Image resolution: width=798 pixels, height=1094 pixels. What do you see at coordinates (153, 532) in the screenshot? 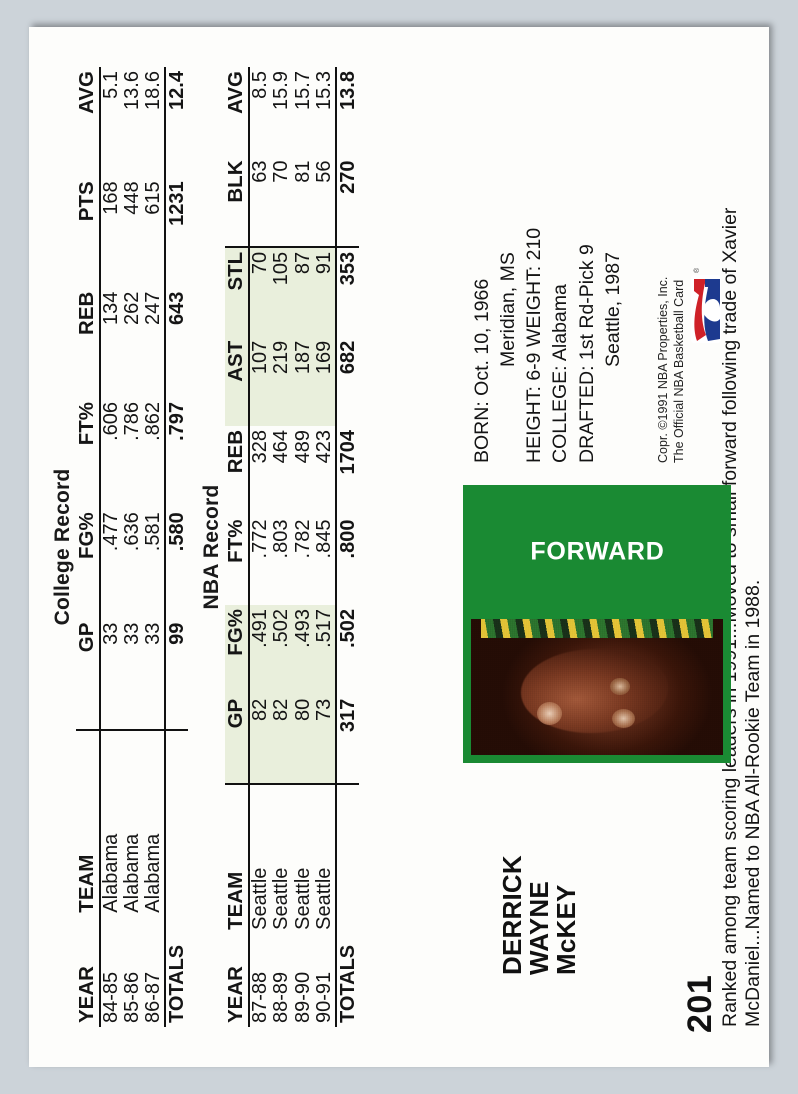
I see `cell-fg: .581` at bounding box center [153, 532].